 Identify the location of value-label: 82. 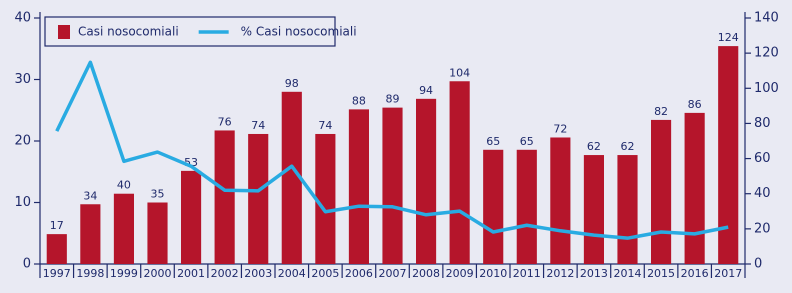
(661, 111).